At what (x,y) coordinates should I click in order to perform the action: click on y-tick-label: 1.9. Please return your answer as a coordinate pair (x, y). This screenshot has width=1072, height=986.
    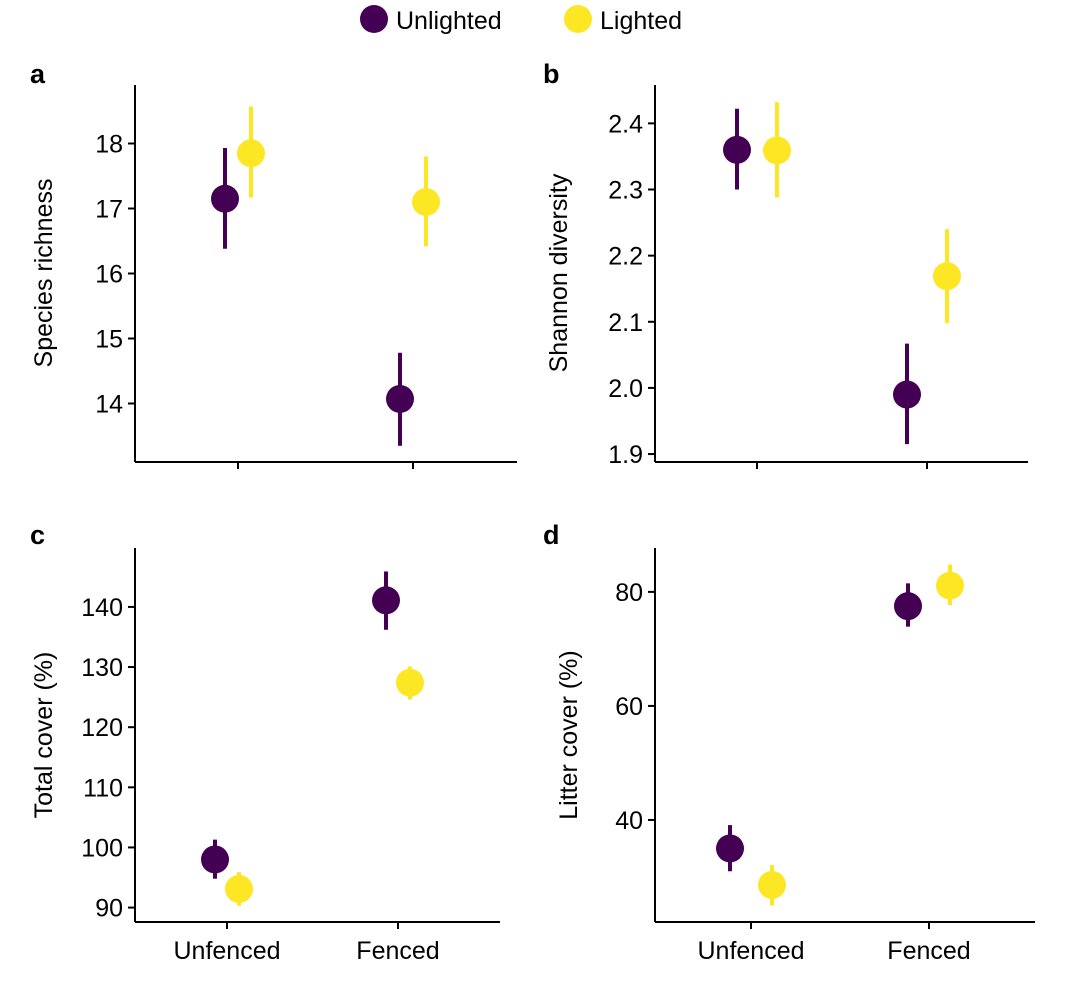
    Looking at the image, I should click on (625, 455).